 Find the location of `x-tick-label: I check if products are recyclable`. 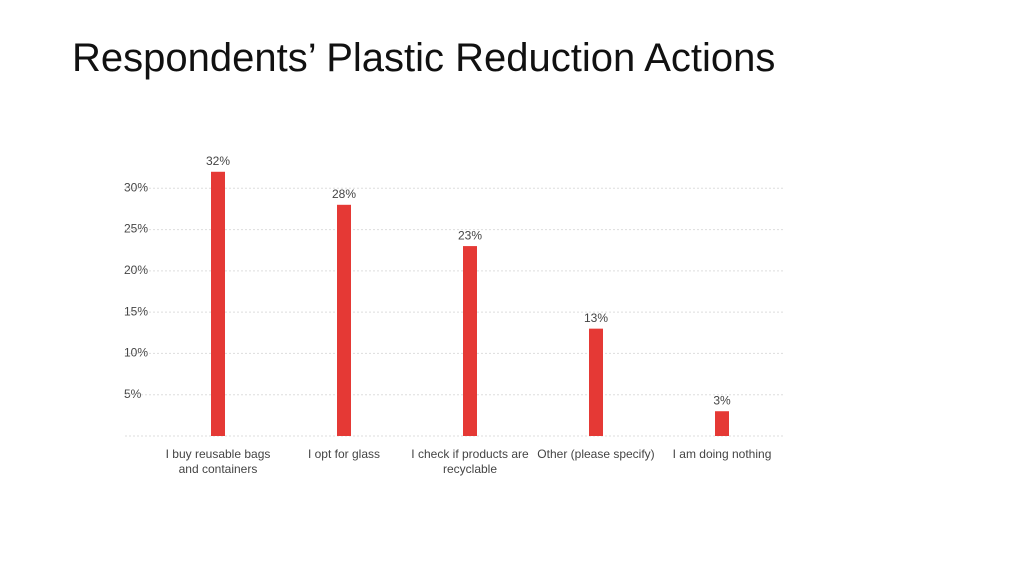

x-tick-label: I check if products are recyclable is located at coordinates (470, 461).